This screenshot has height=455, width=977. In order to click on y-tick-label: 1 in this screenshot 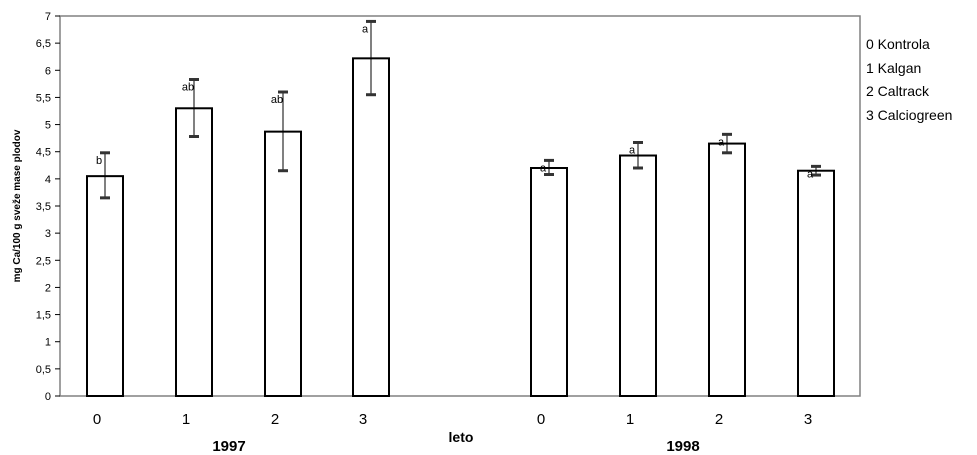, I will do `click(48, 343)`.